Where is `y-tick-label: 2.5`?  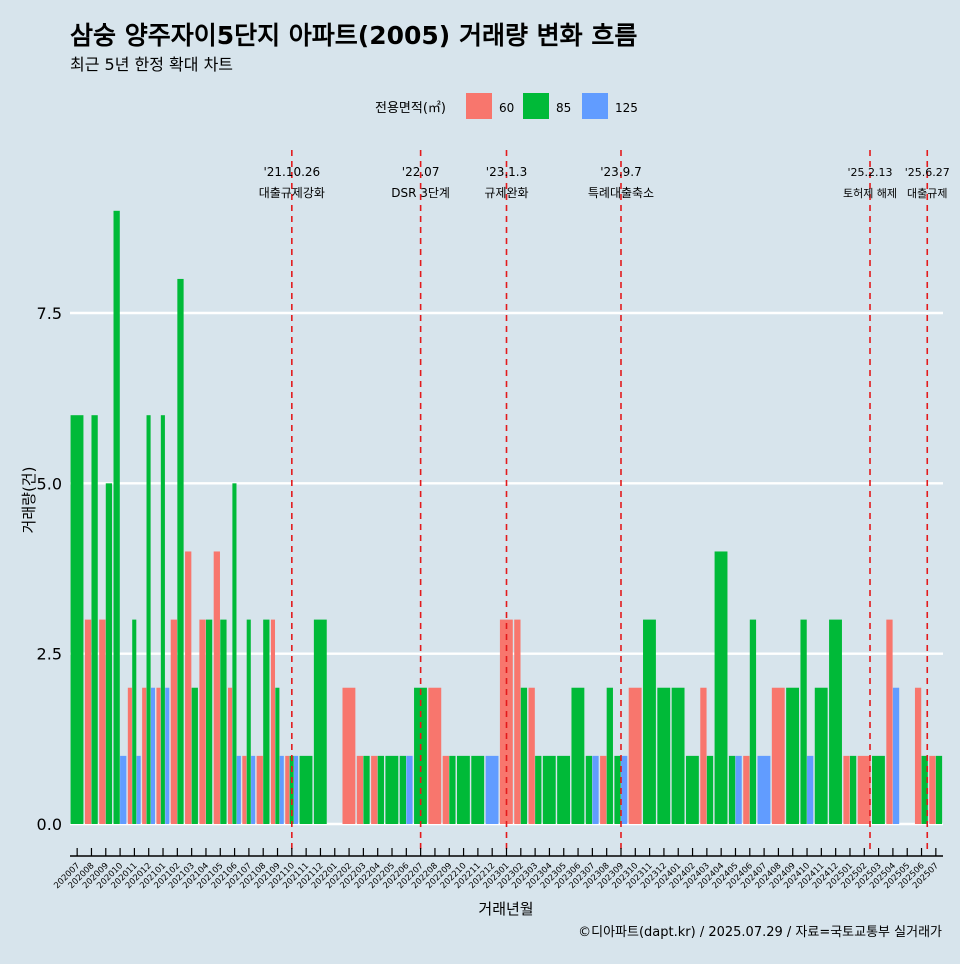 y-tick-label: 2.5 is located at coordinates (49, 654).